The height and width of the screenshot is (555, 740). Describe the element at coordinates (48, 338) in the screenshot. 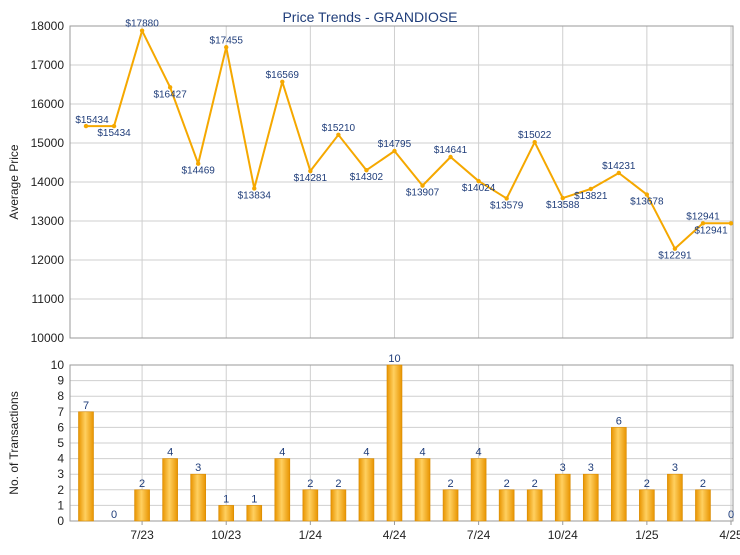

I see `y-tick-label: 10000` at that location.